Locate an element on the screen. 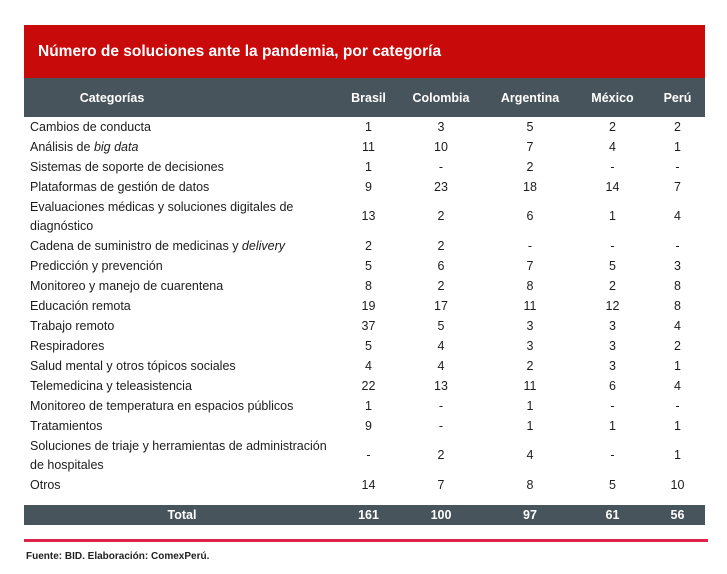  spacer-cell is located at coordinates (364, 500).